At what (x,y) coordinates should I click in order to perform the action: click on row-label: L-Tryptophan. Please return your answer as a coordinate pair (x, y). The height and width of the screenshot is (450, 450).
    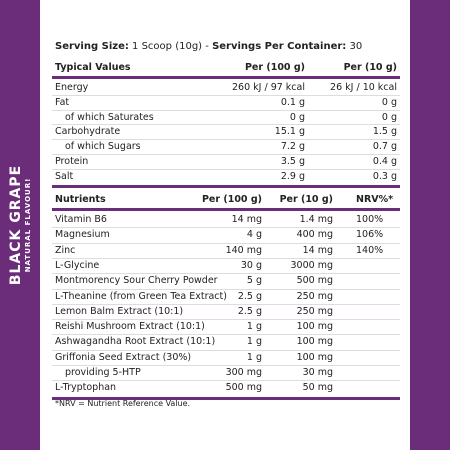
    Looking at the image, I should click on (86, 388).